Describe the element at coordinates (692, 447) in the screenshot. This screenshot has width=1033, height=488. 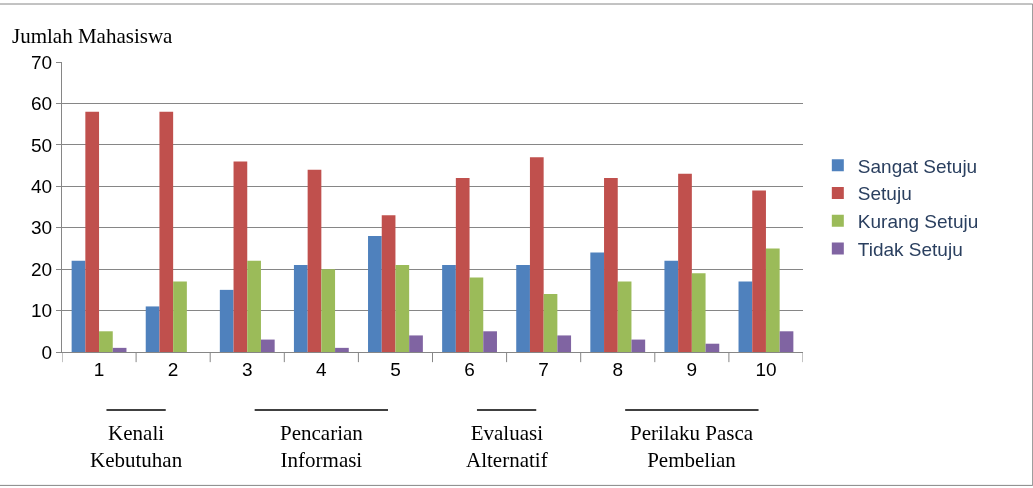
I see `text: Perilaku Pasca Pembelian` at that location.